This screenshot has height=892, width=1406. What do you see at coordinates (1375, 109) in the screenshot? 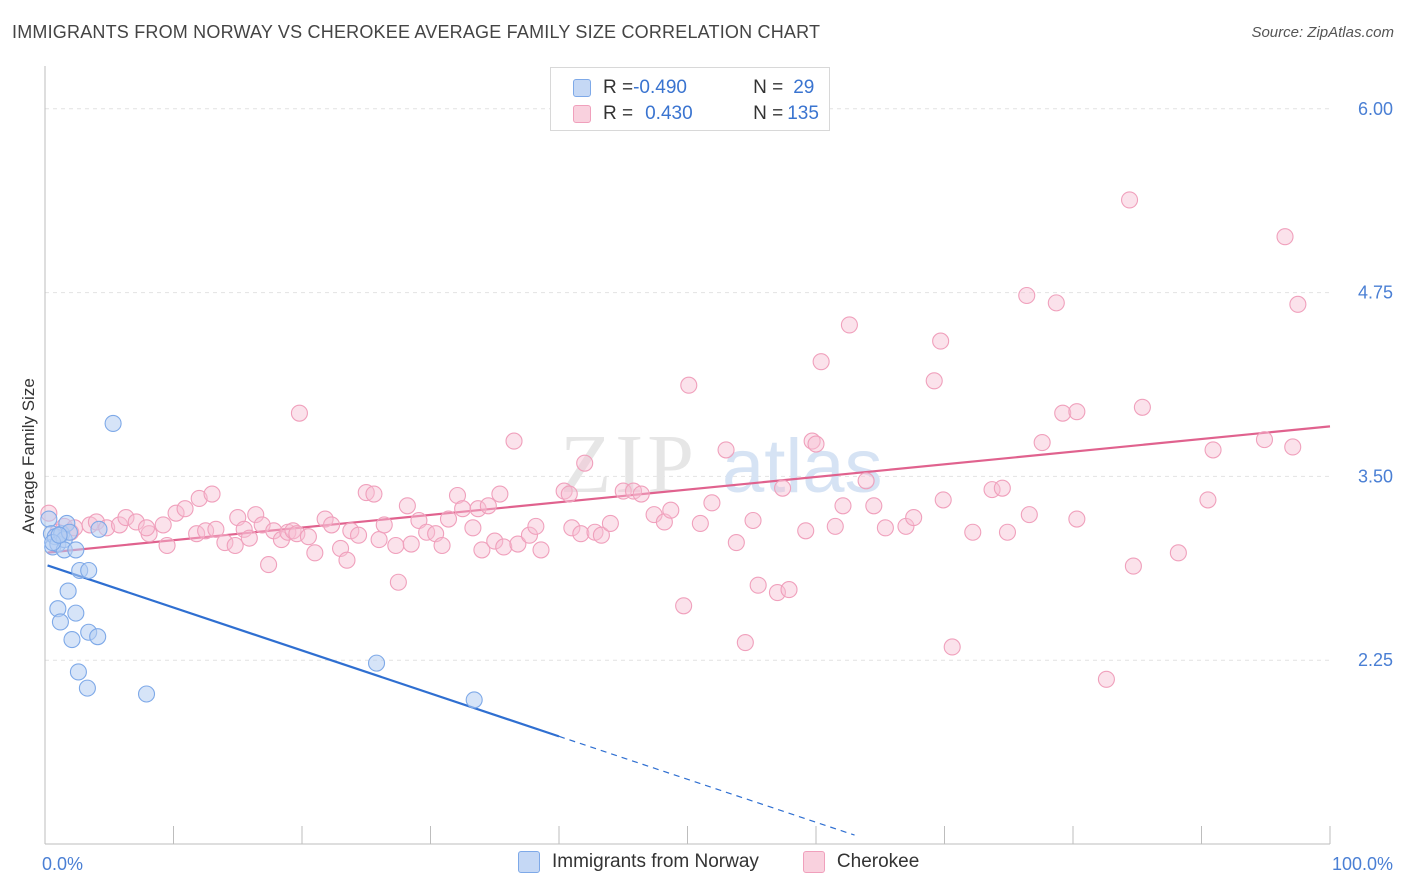
I see `y-tick-label: 6.00` at bounding box center [1375, 109].